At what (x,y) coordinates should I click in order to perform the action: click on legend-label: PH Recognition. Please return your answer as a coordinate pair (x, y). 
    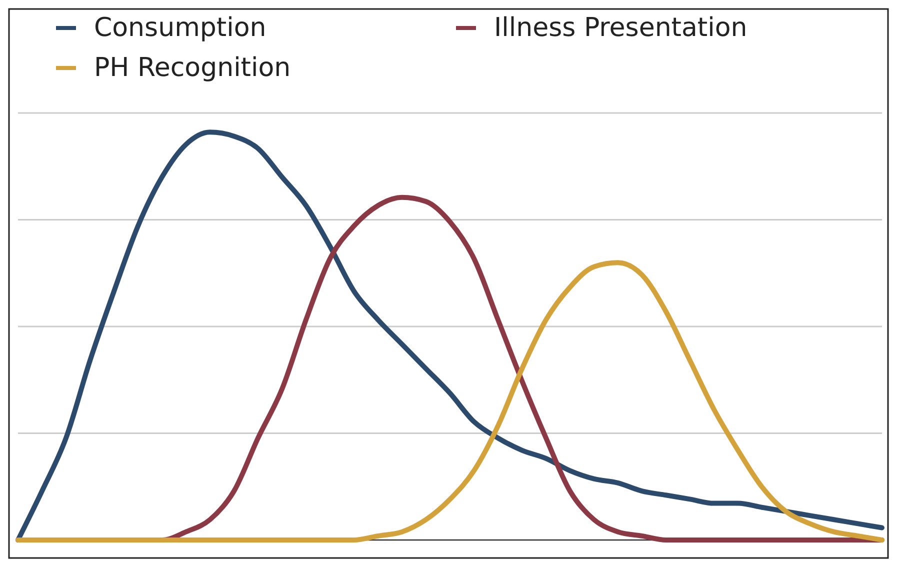
    Looking at the image, I should click on (192, 68).